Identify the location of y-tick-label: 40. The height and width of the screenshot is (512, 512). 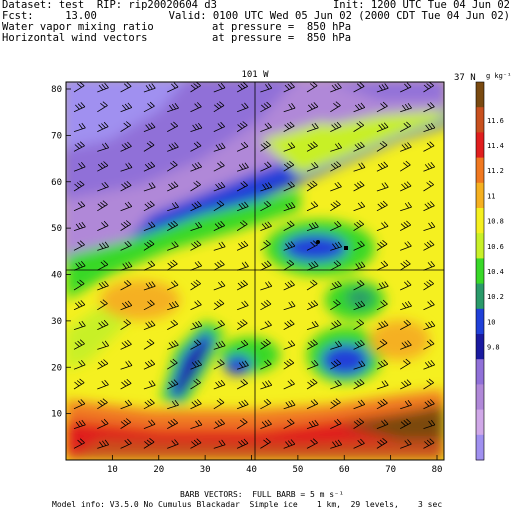
(56, 276).